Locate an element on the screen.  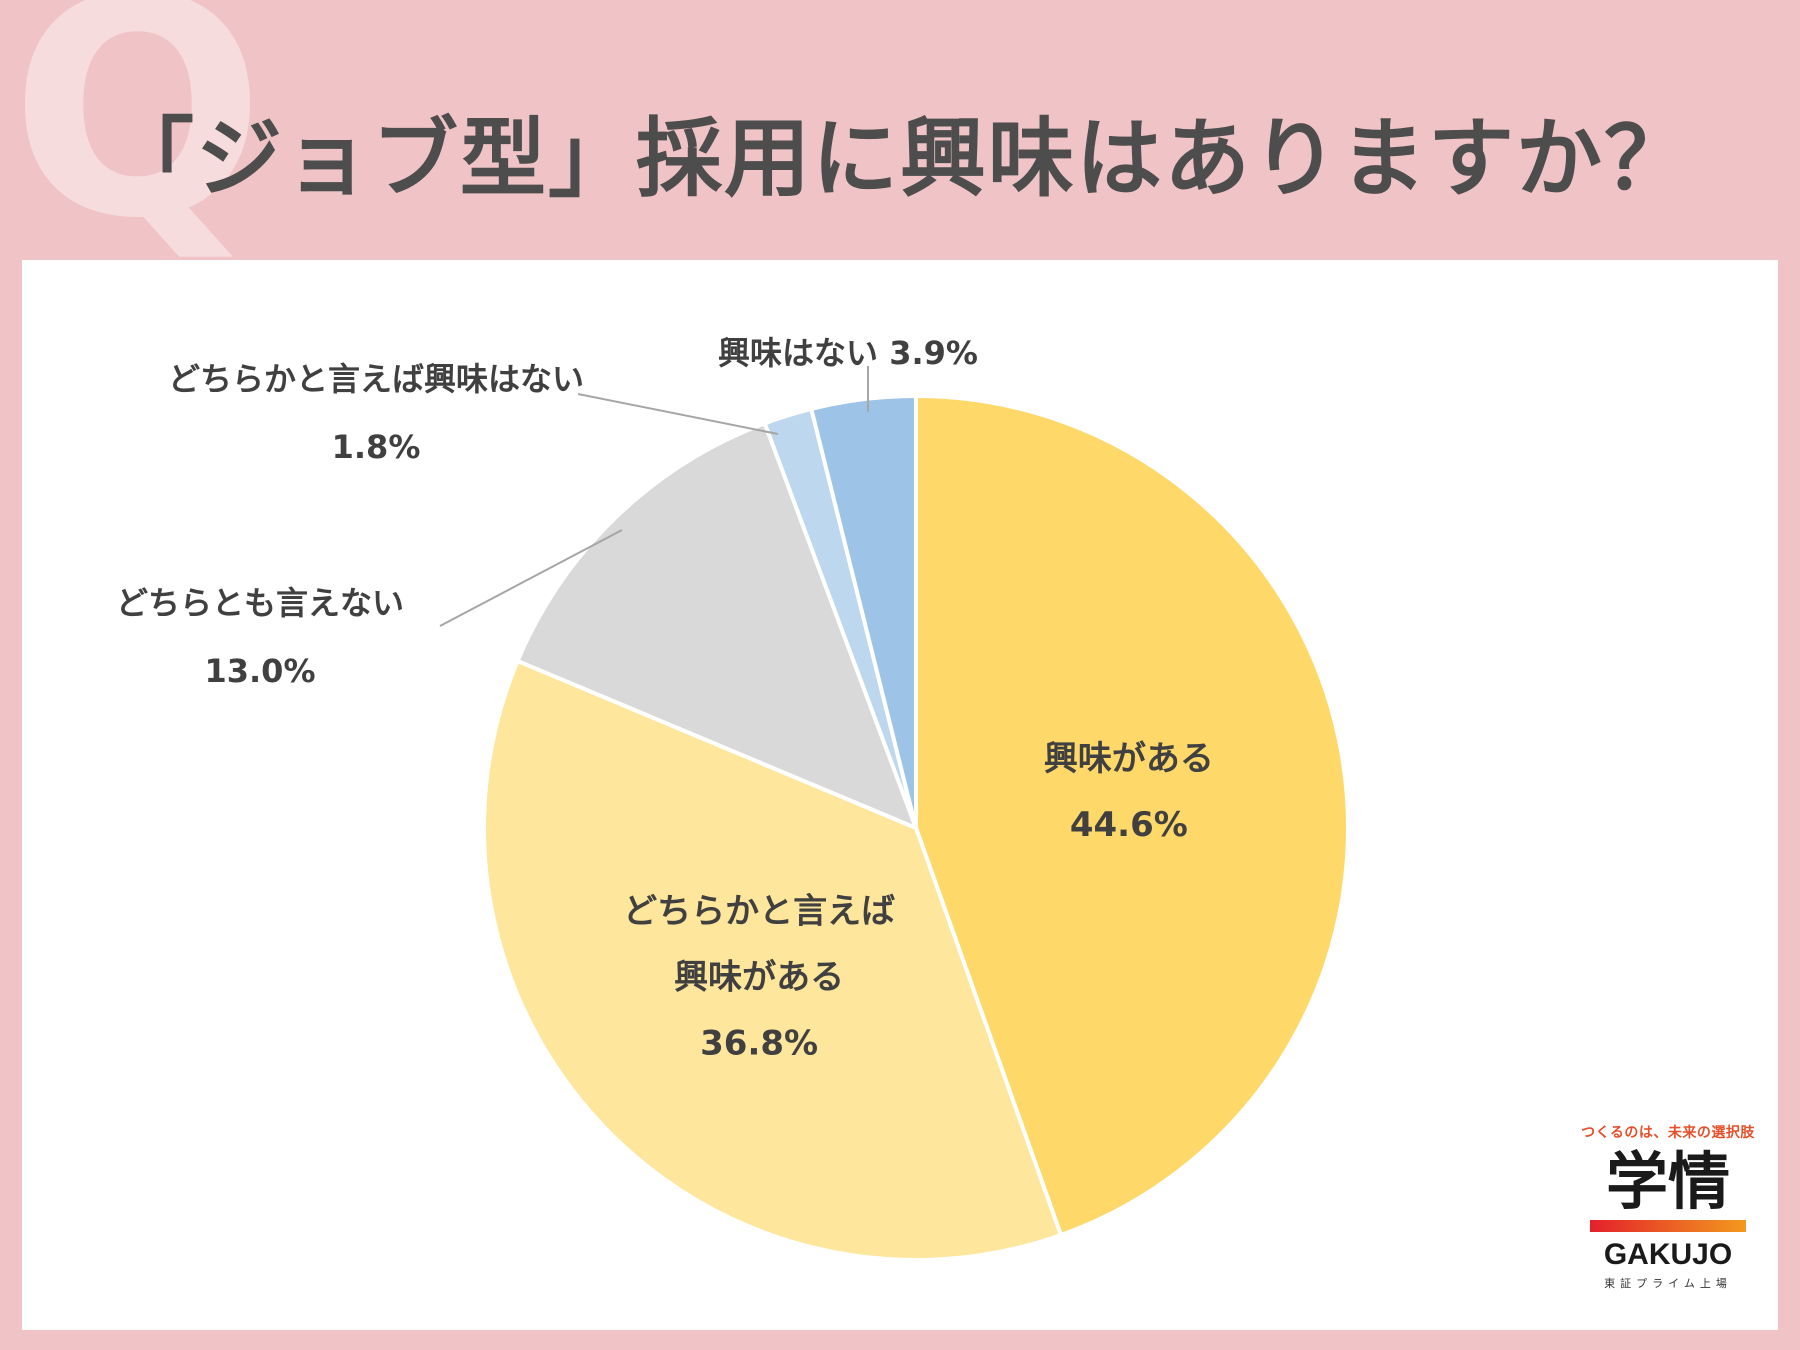
slice-label-2-0: どちらとも言えない is located at coordinates (260, 603).